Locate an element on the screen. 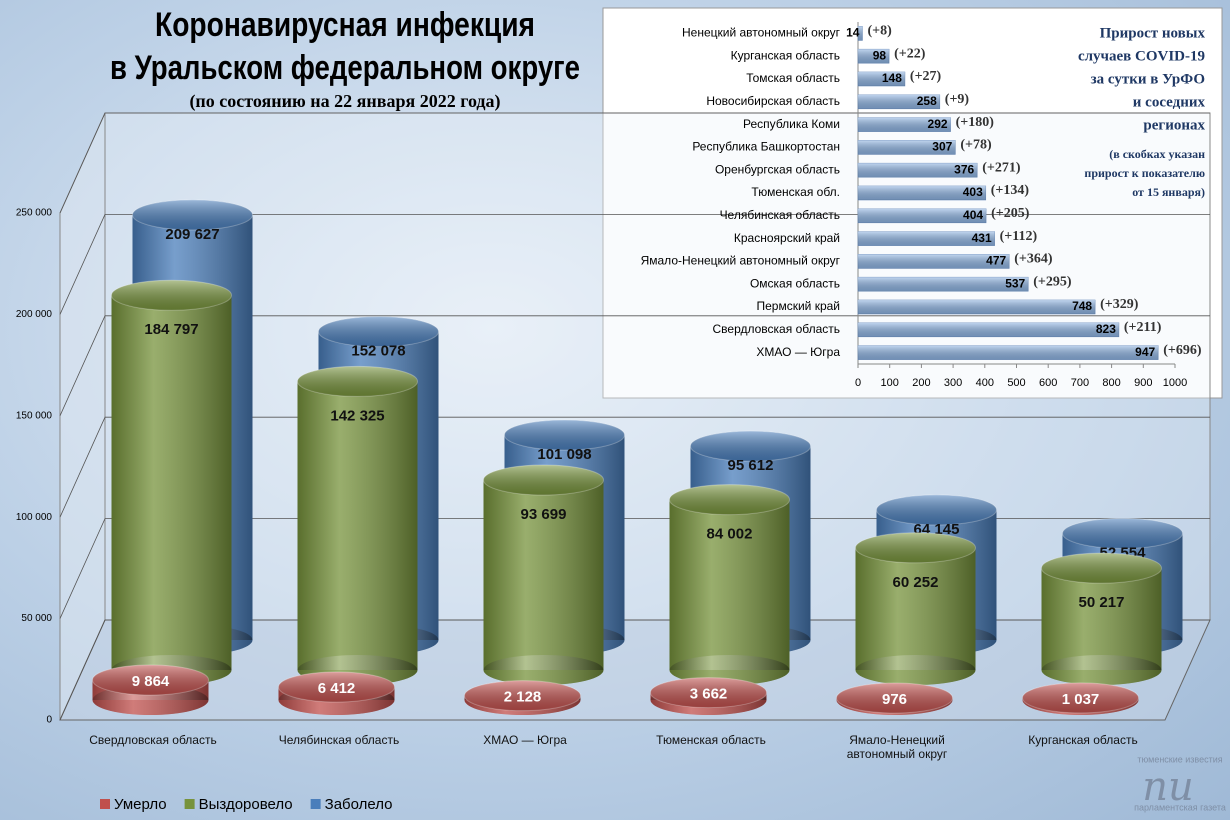 This screenshot has width=1230, height=820. y-tick-label: 100 000 is located at coordinates (34, 517).